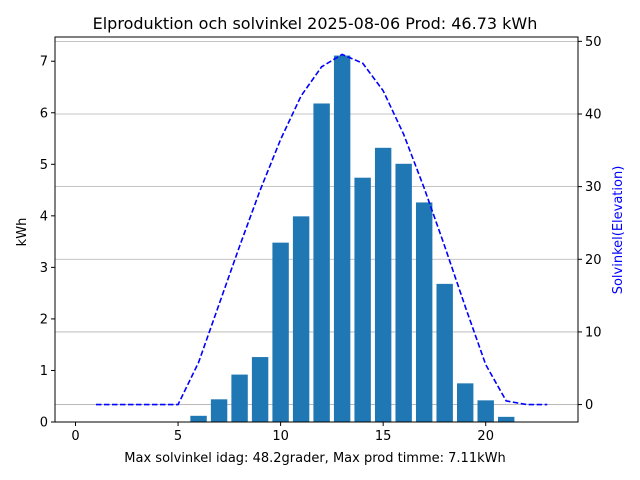 The image size is (640, 480). I want to click on y-tick-label-right: 20, so click(593, 260).